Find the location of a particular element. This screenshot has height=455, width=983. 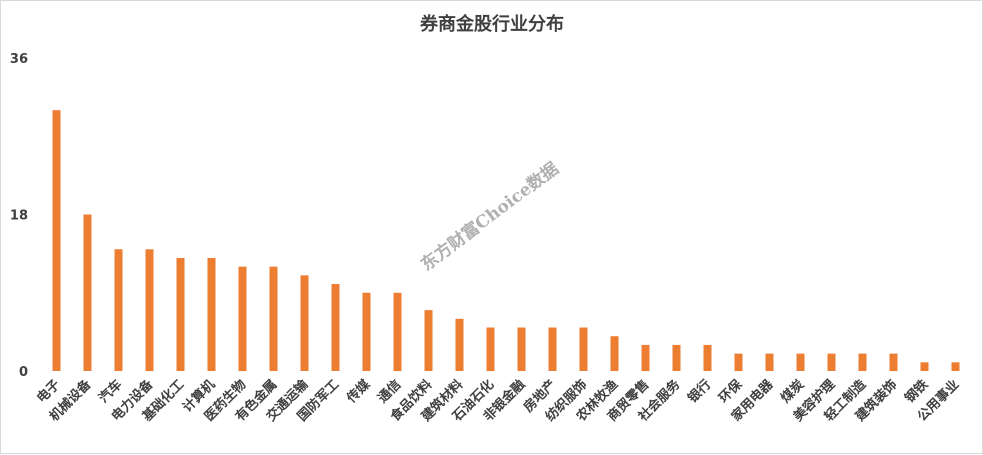

y-tick-label: 36 is located at coordinates (19, 59).